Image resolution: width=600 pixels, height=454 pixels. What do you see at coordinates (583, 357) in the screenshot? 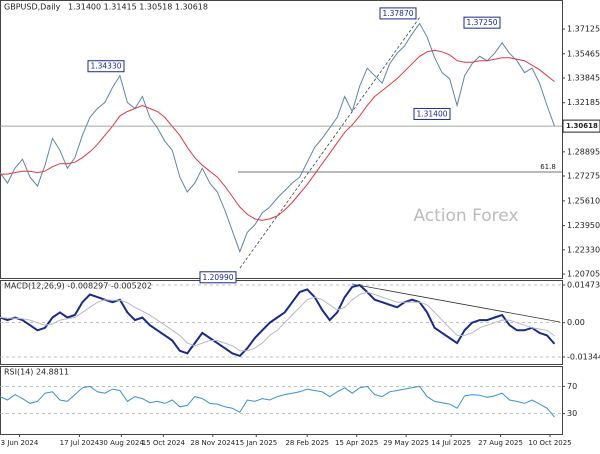
I see `y-tick-label: -0.013442` at bounding box center [583, 357].